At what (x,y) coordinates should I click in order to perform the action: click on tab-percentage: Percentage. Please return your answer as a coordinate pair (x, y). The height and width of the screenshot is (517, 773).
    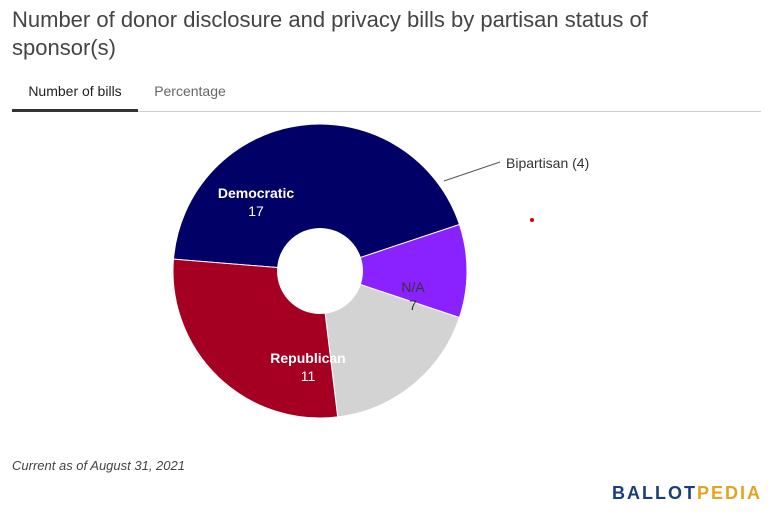
    Looking at the image, I should click on (190, 91).